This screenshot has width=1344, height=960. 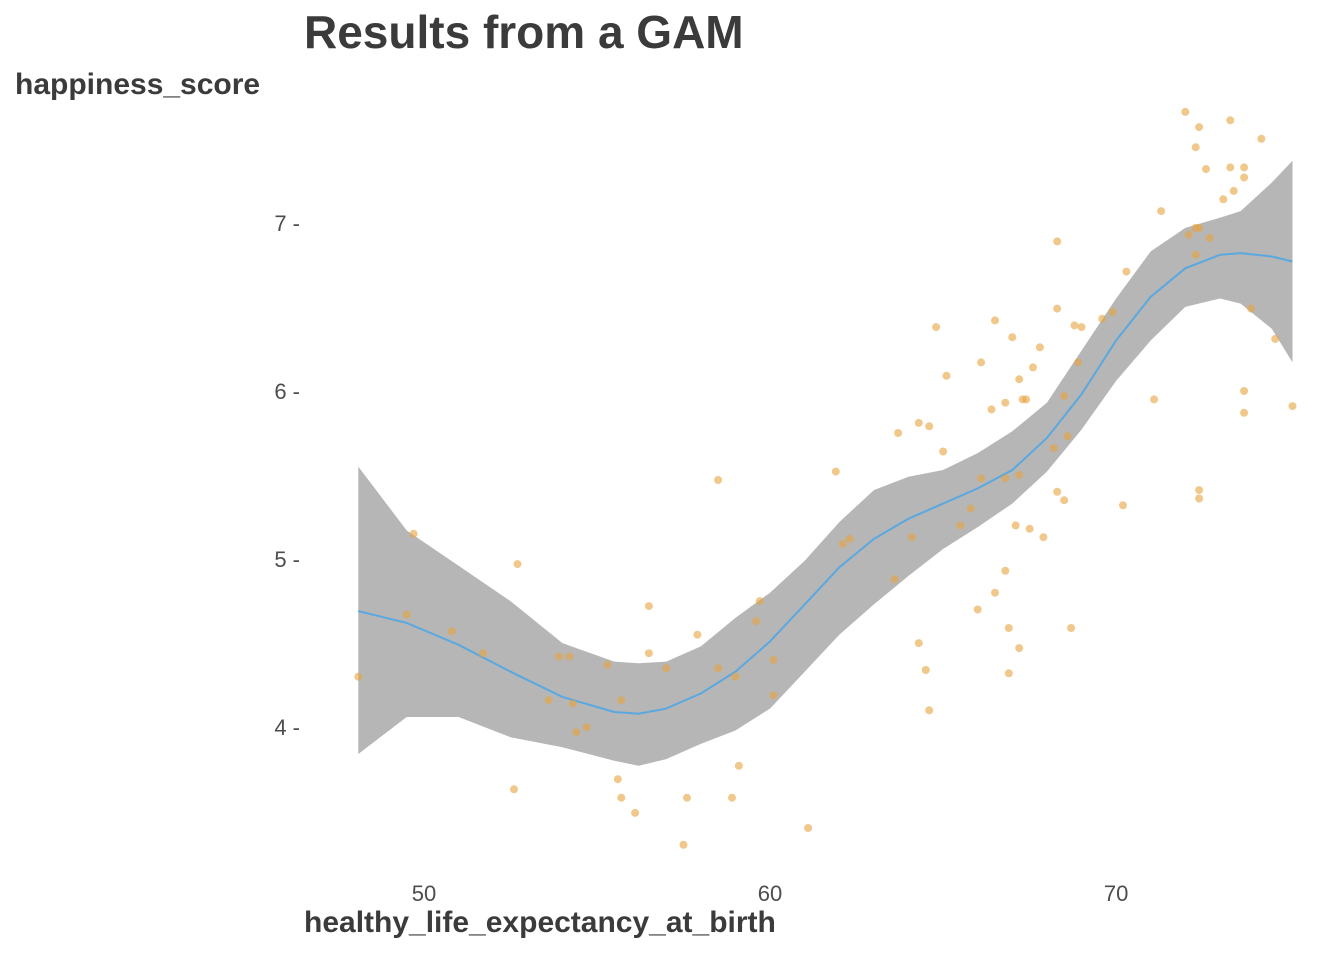 What do you see at coordinates (524, 32) in the screenshot?
I see `chart-title: Results from a GAM` at bounding box center [524, 32].